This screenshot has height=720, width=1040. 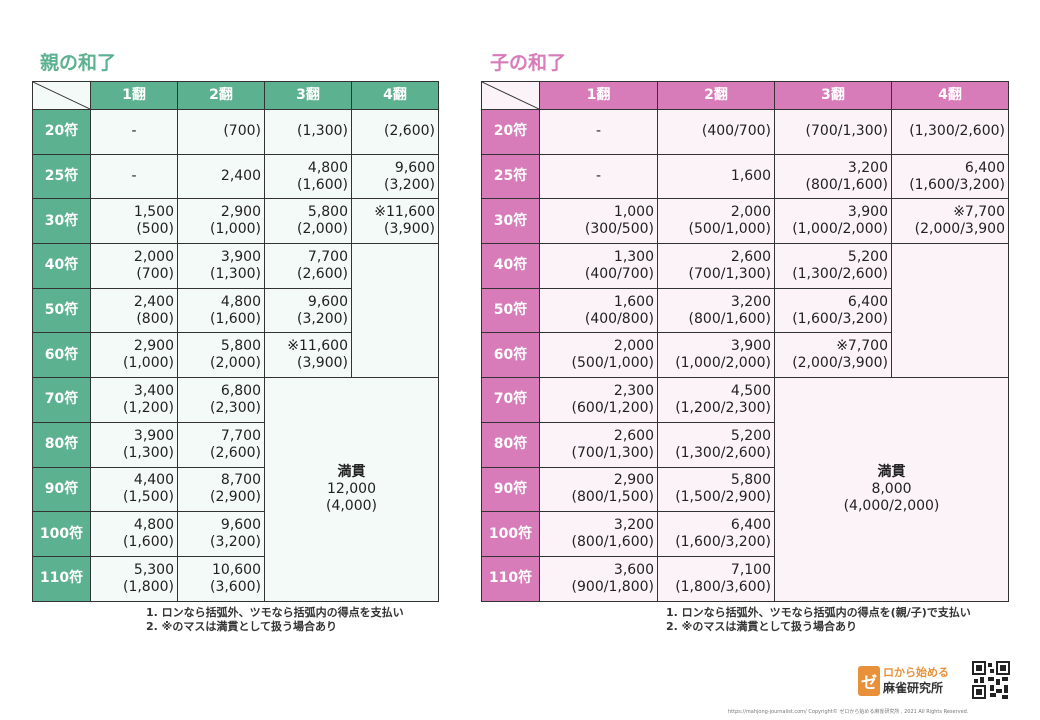 I want to click on han-header: 2翻, so click(x=221, y=95).